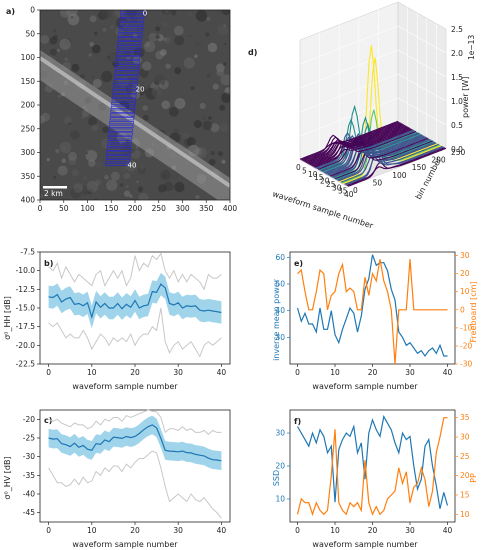 The height and width of the screenshot is (550, 490). Describe the element at coordinates (465, 514) in the screenshot. I see `ytick-right-label: 10` at that location.